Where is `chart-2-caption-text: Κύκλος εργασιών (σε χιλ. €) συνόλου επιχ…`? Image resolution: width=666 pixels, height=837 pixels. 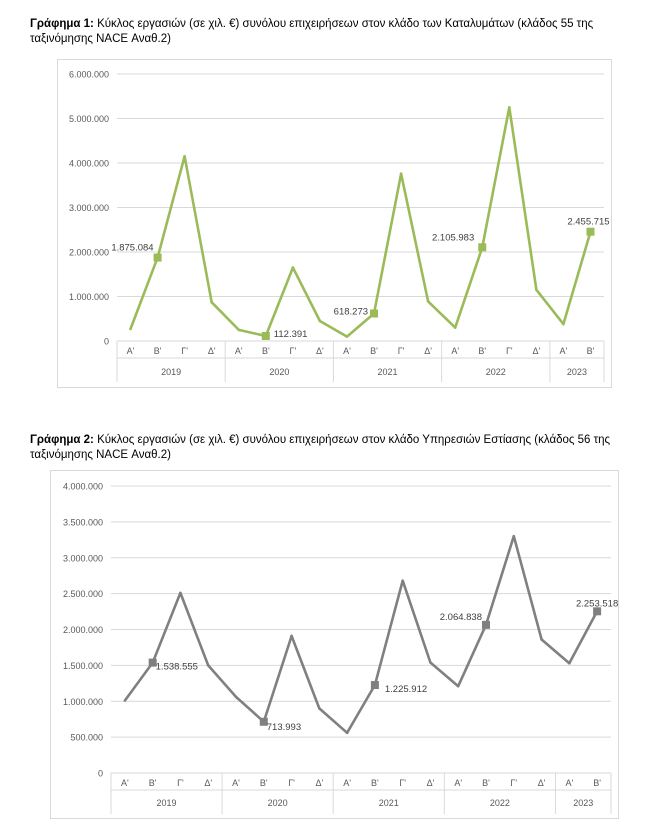
chart-2-caption-text: Κύκλος εργασιών (σε χιλ. €) συνόλου επιχ… is located at coordinates (320, 447).